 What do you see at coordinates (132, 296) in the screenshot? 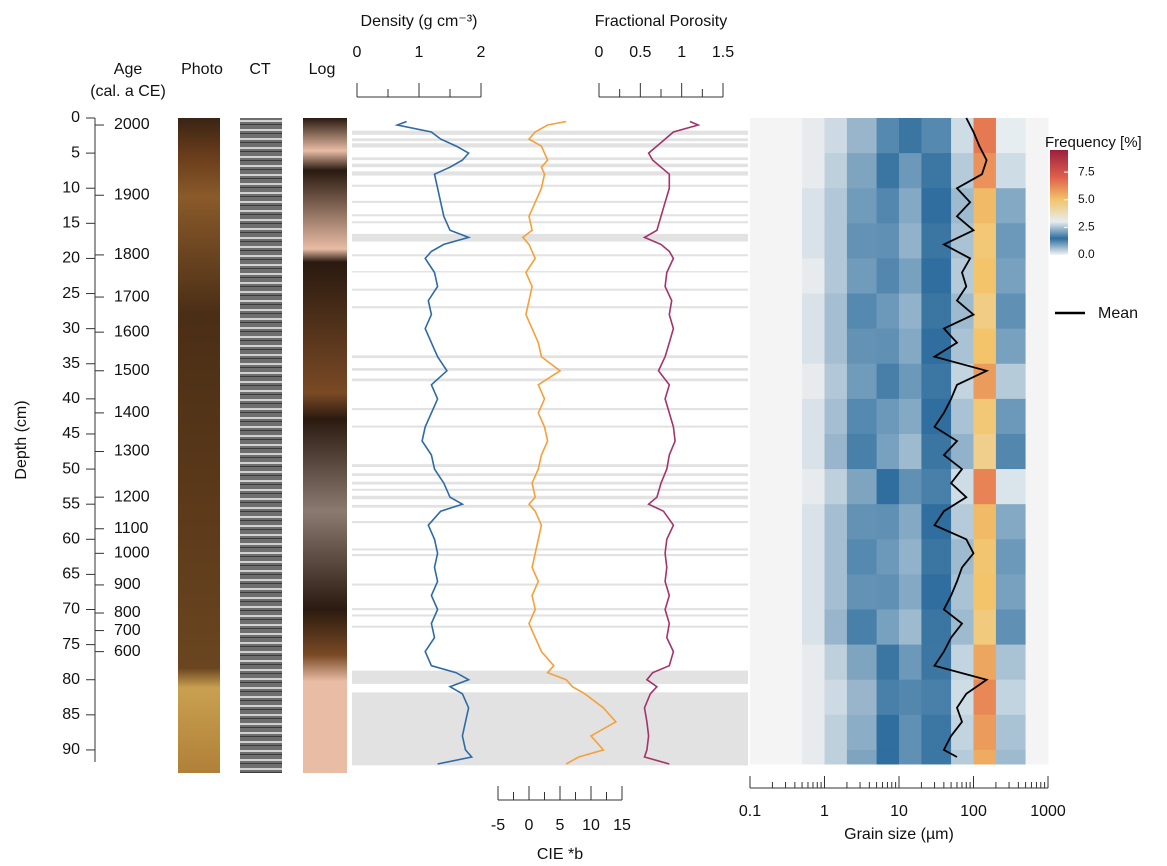
I see `age-label: 1700` at bounding box center [132, 296].